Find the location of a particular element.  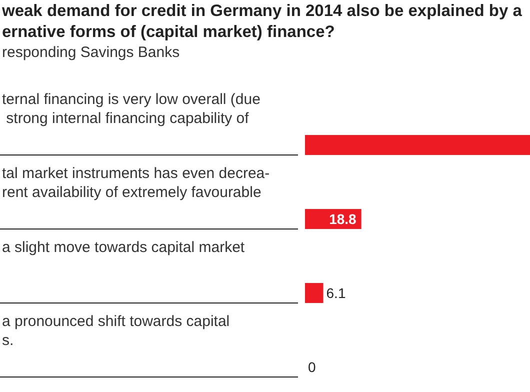

y-tick-label: a slight move towards capital market is located at coordinates (124, 247).